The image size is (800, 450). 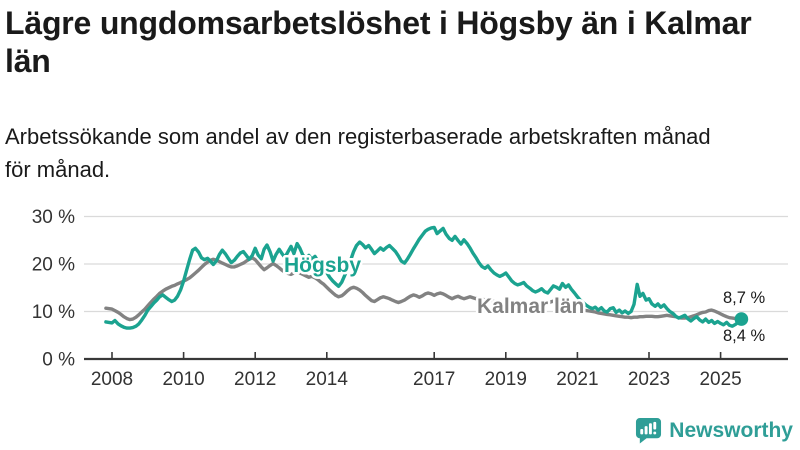 I want to click on y-tick-label: 10 %, so click(x=53, y=312).